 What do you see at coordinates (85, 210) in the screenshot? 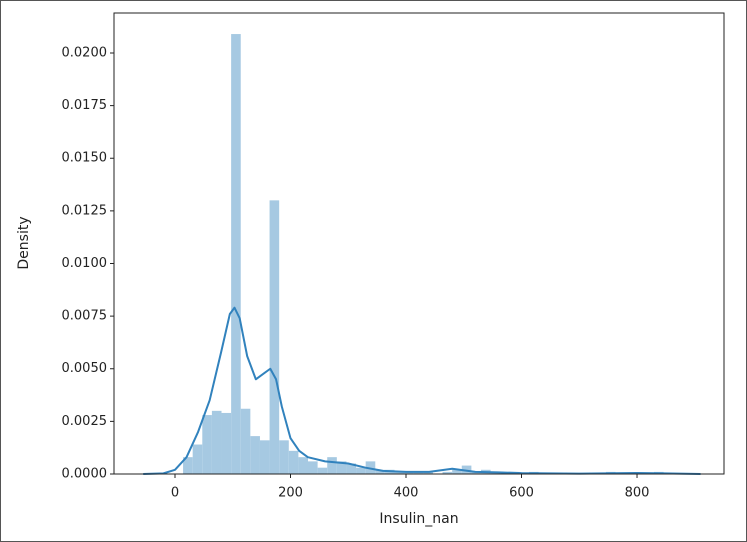
I see `y-tick-label: 0.0125` at bounding box center [85, 210].